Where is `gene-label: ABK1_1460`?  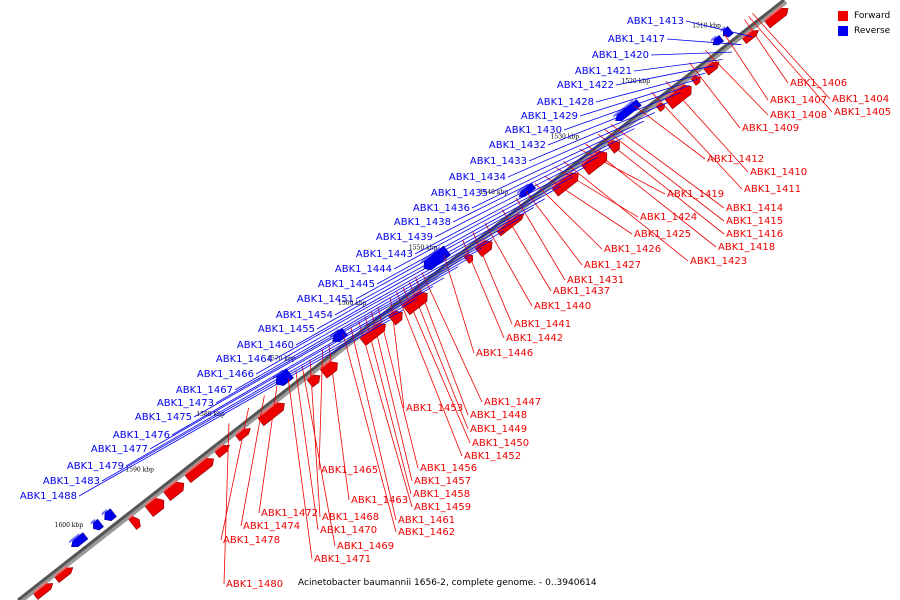 gene-label: ABK1_1460 is located at coordinates (265, 345).